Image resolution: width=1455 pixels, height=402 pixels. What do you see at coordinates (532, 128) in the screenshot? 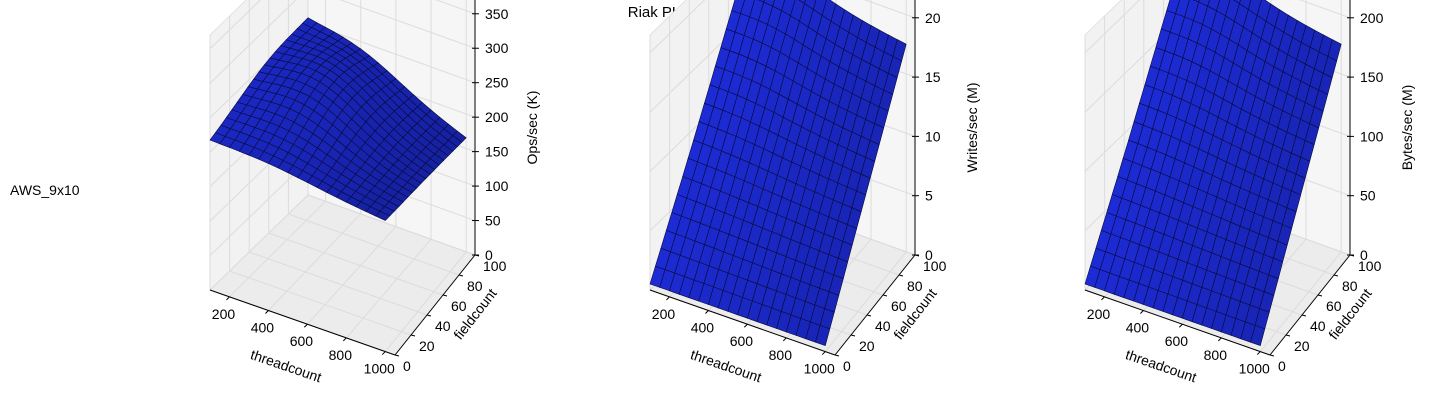
I see `z-axis-label: Ops/sec (K)` at bounding box center [532, 128].